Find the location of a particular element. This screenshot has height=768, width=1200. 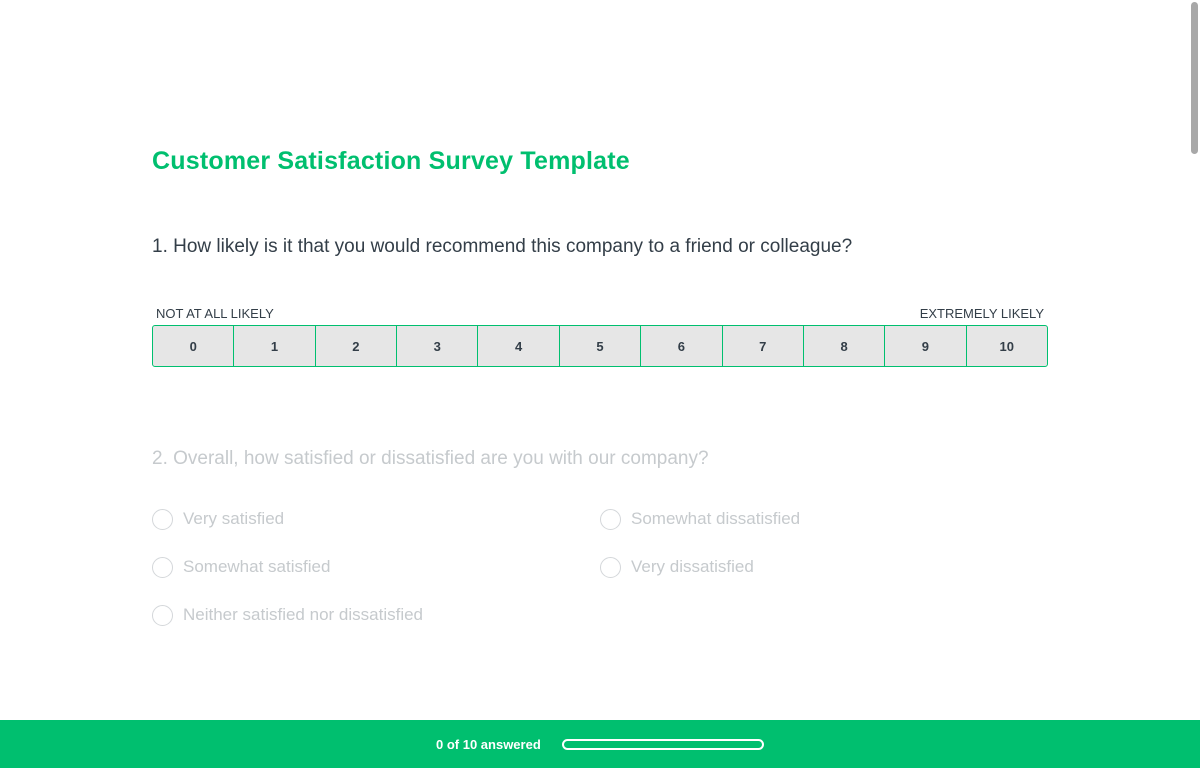

nps-option-1: 1 is located at coordinates (275, 346).